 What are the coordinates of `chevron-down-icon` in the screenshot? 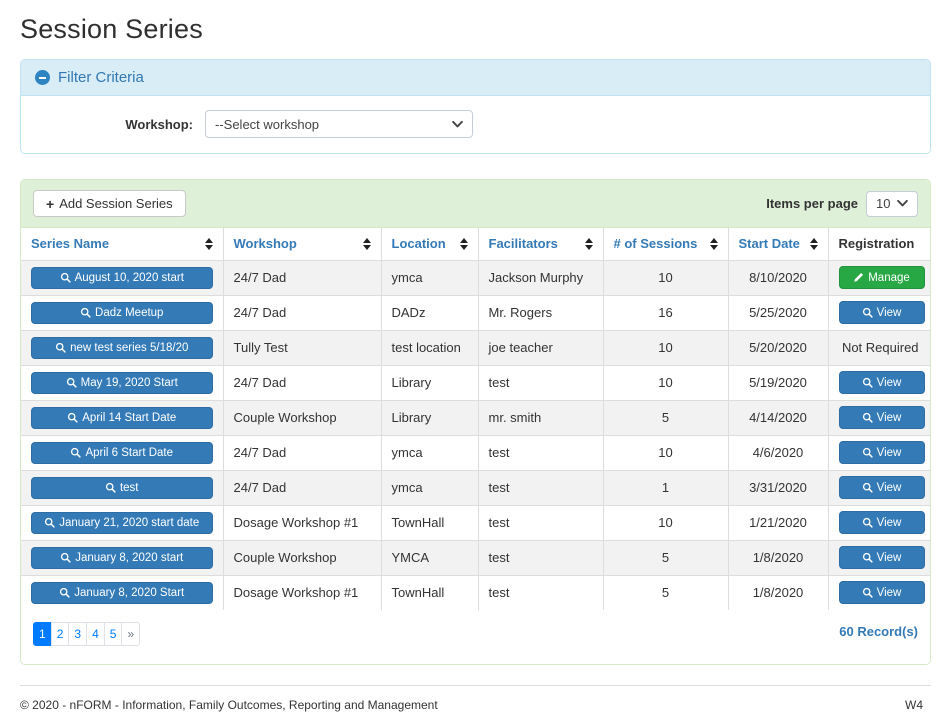 It's located at (457, 123).